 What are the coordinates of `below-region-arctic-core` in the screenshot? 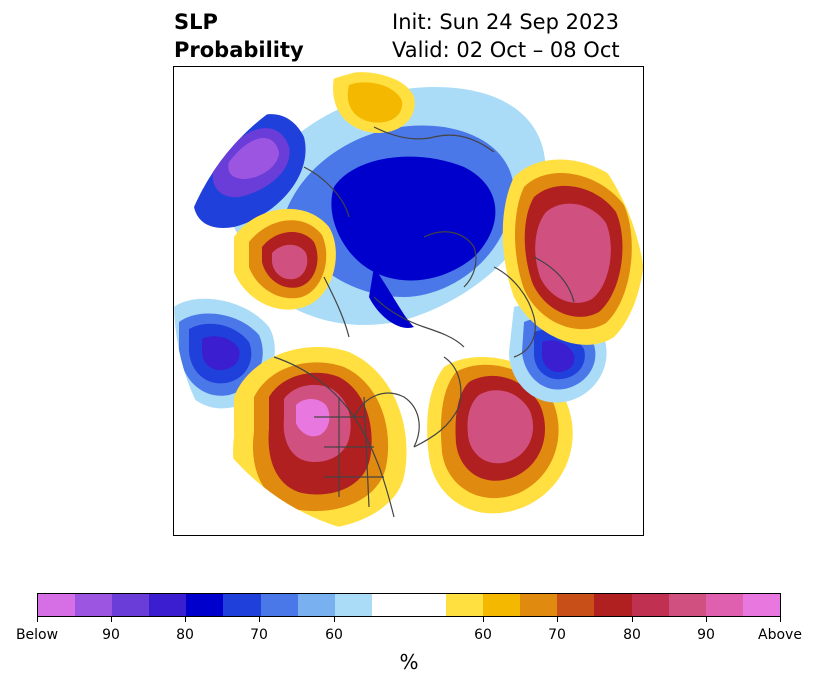 It's located at (413, 218).